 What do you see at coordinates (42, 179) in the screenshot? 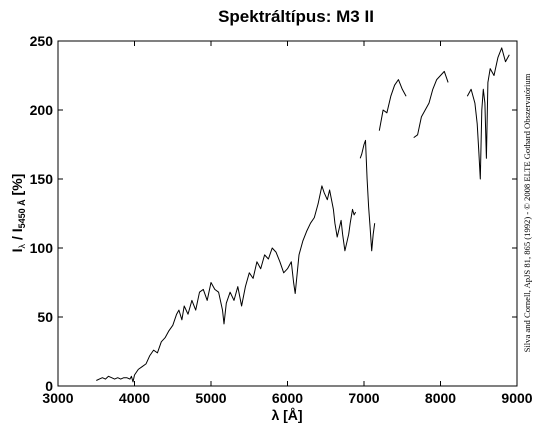
I see `y-tick-label: 150` at bounding box center [42, 179].